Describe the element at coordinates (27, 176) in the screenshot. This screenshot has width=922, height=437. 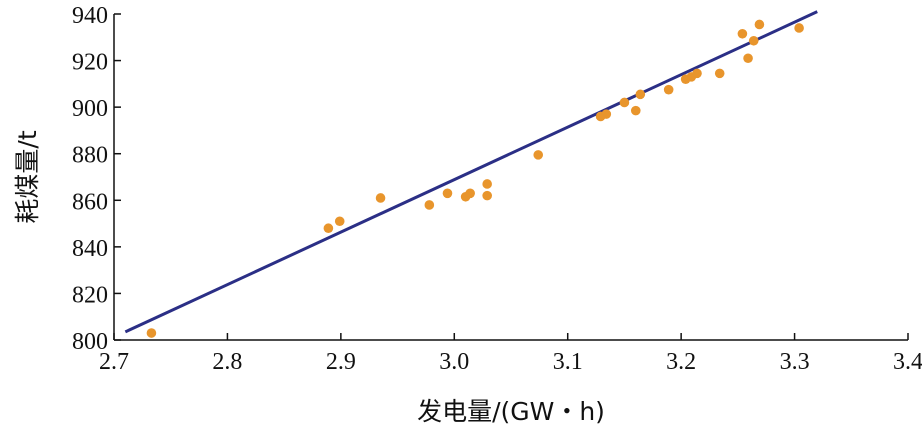
I see `y-axis-title: 耗煤量/t` at that location.